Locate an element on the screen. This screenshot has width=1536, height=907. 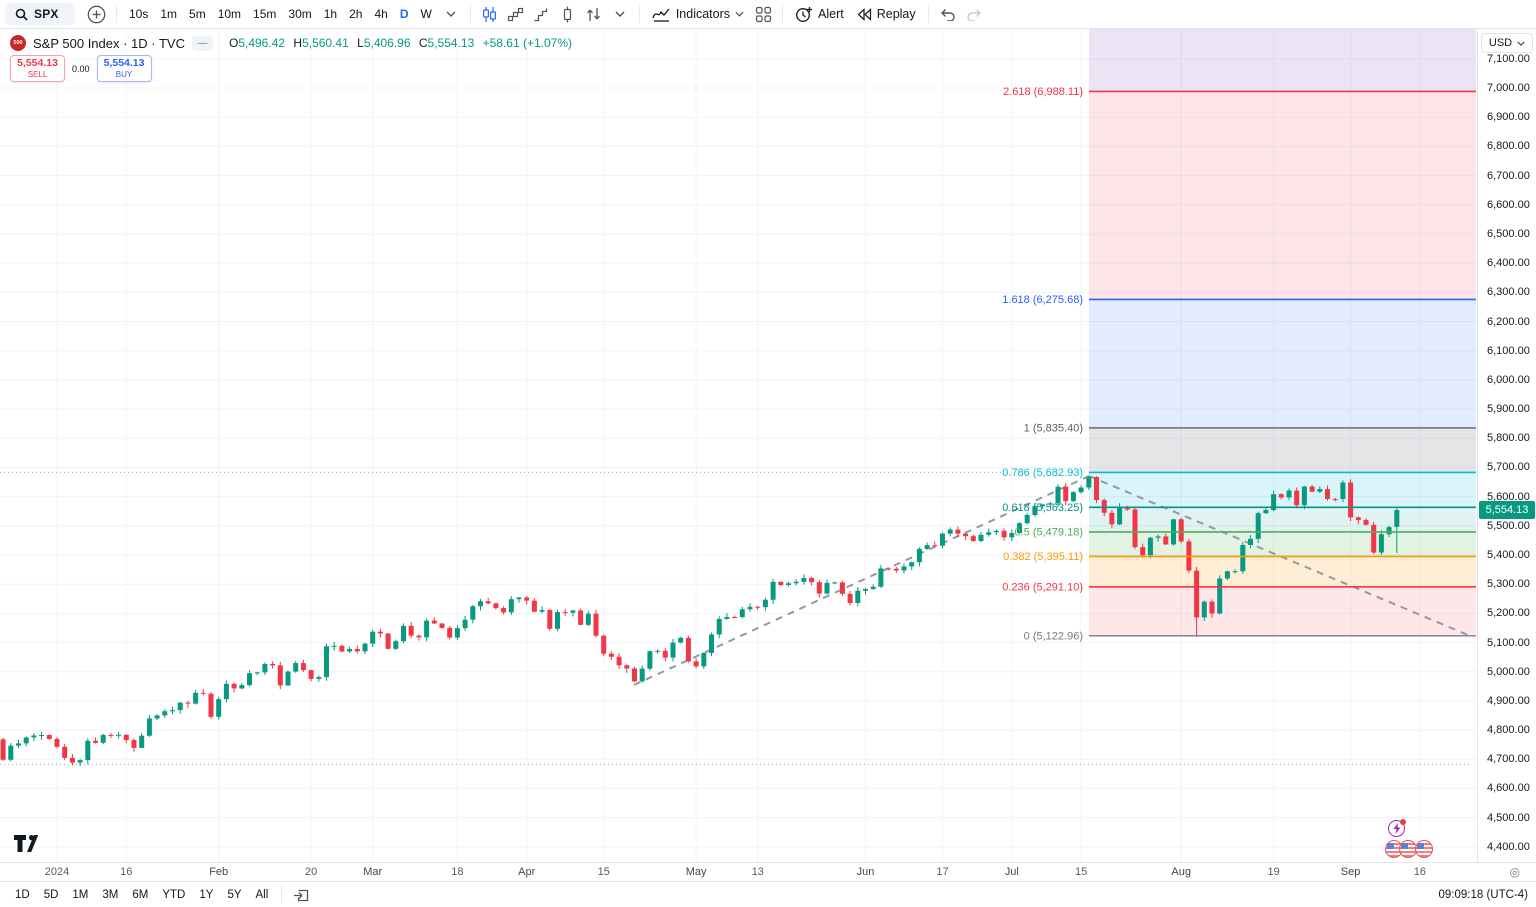
alert-button: Alert is located at coordinates (819, 14).